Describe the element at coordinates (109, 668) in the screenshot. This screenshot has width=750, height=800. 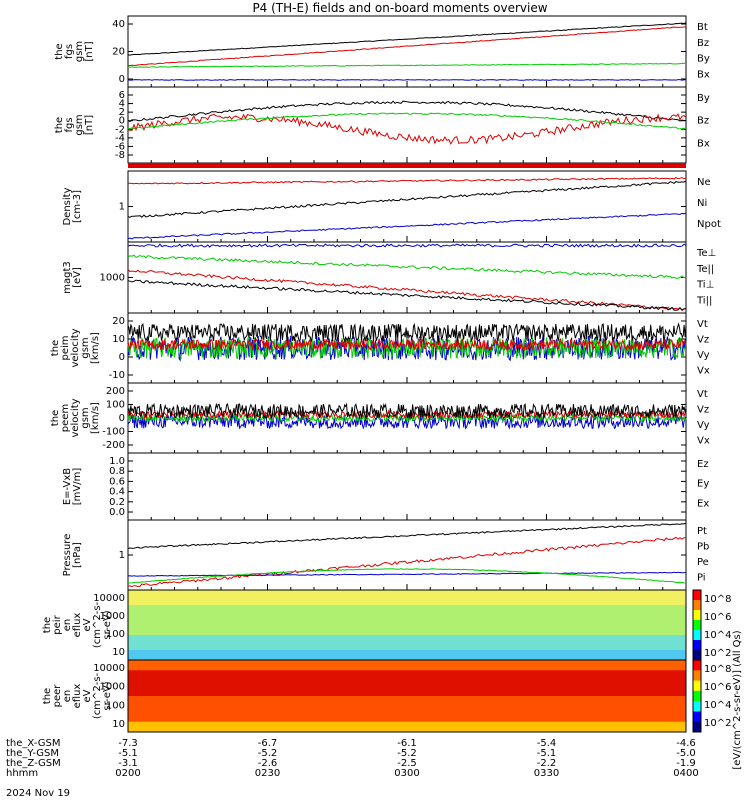
I see `y-tick-label: 10000` at that location.